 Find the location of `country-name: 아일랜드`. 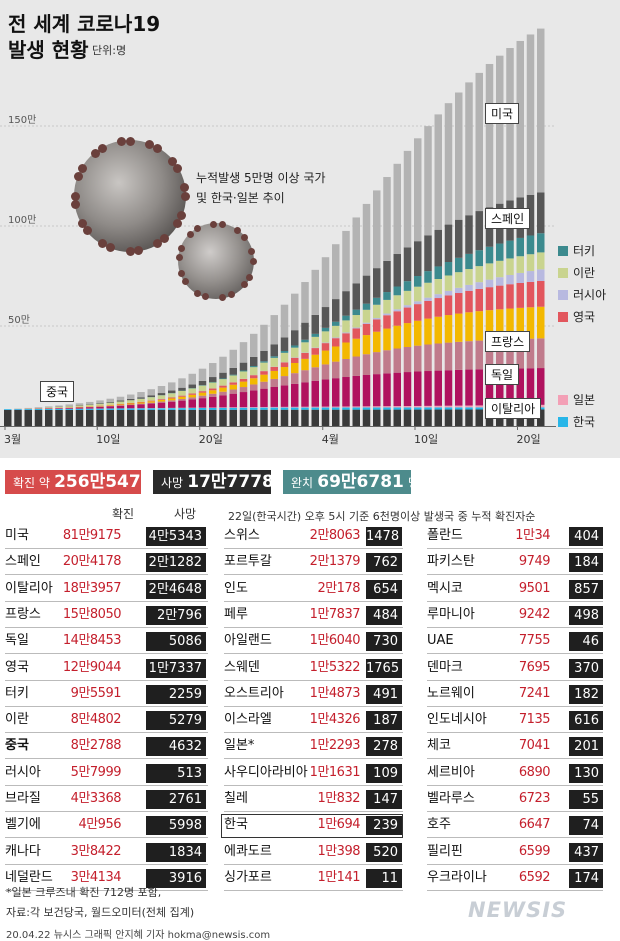

country-name: 아일랜드 is located at coordinates (248, 641).